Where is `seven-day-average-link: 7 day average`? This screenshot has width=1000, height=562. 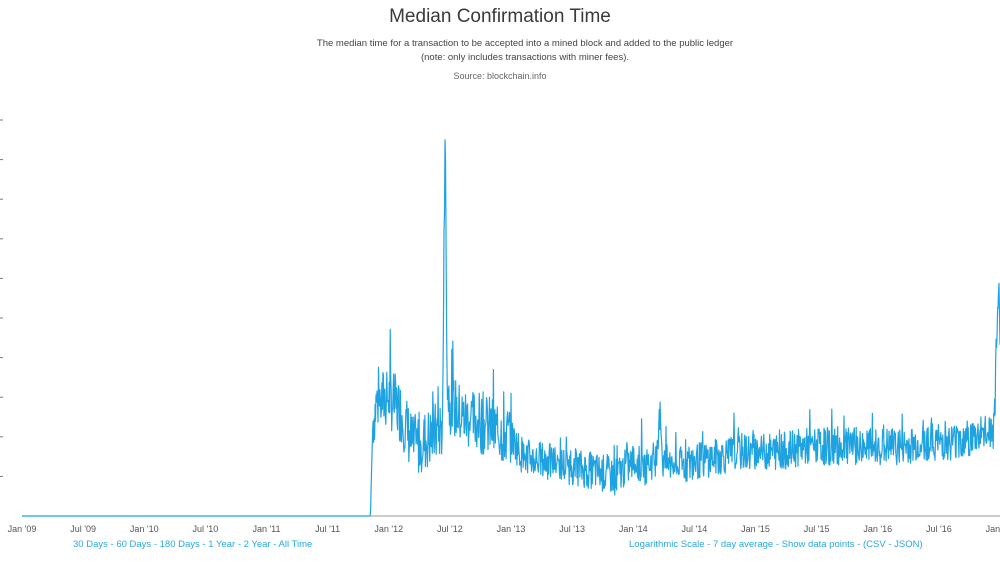
seven-day-average-link: 7 day average is located at coordinates (743, 544).